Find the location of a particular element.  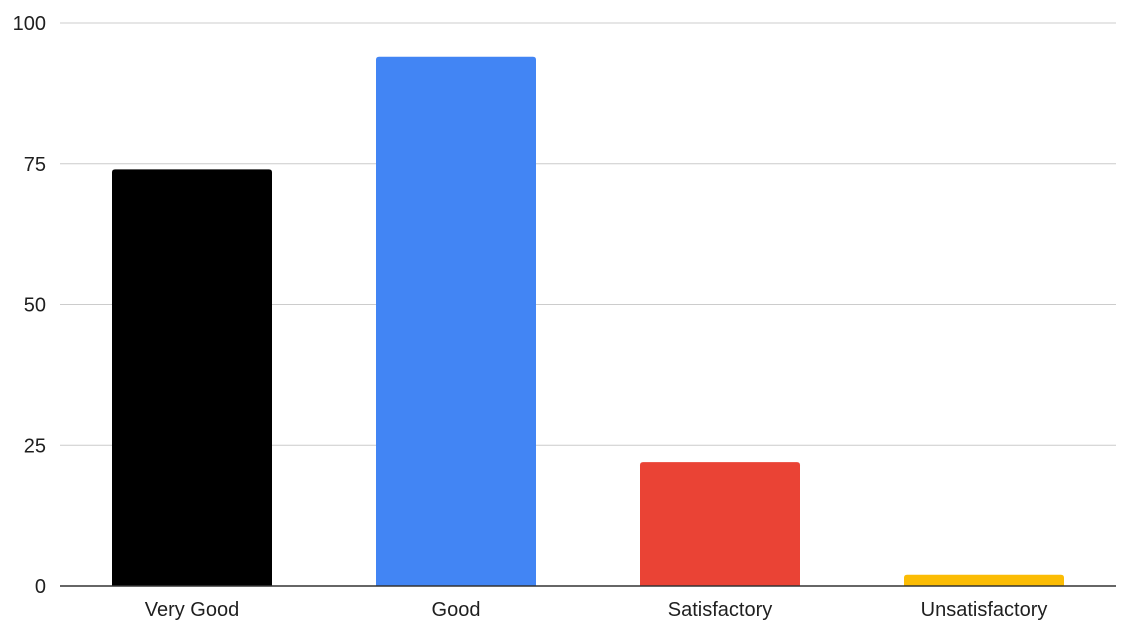

bar-good is located at coordinates (456, 321).